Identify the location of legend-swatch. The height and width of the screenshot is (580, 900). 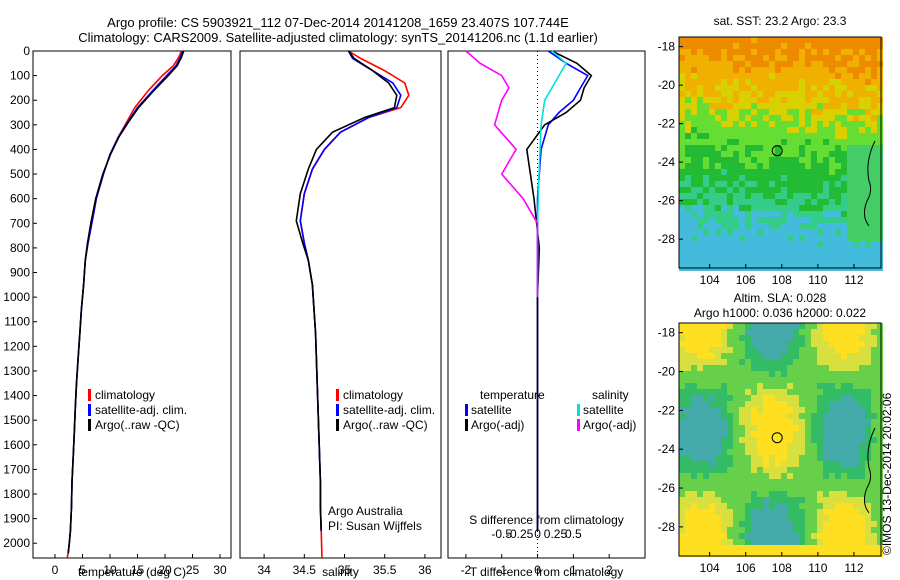
(578, 425).